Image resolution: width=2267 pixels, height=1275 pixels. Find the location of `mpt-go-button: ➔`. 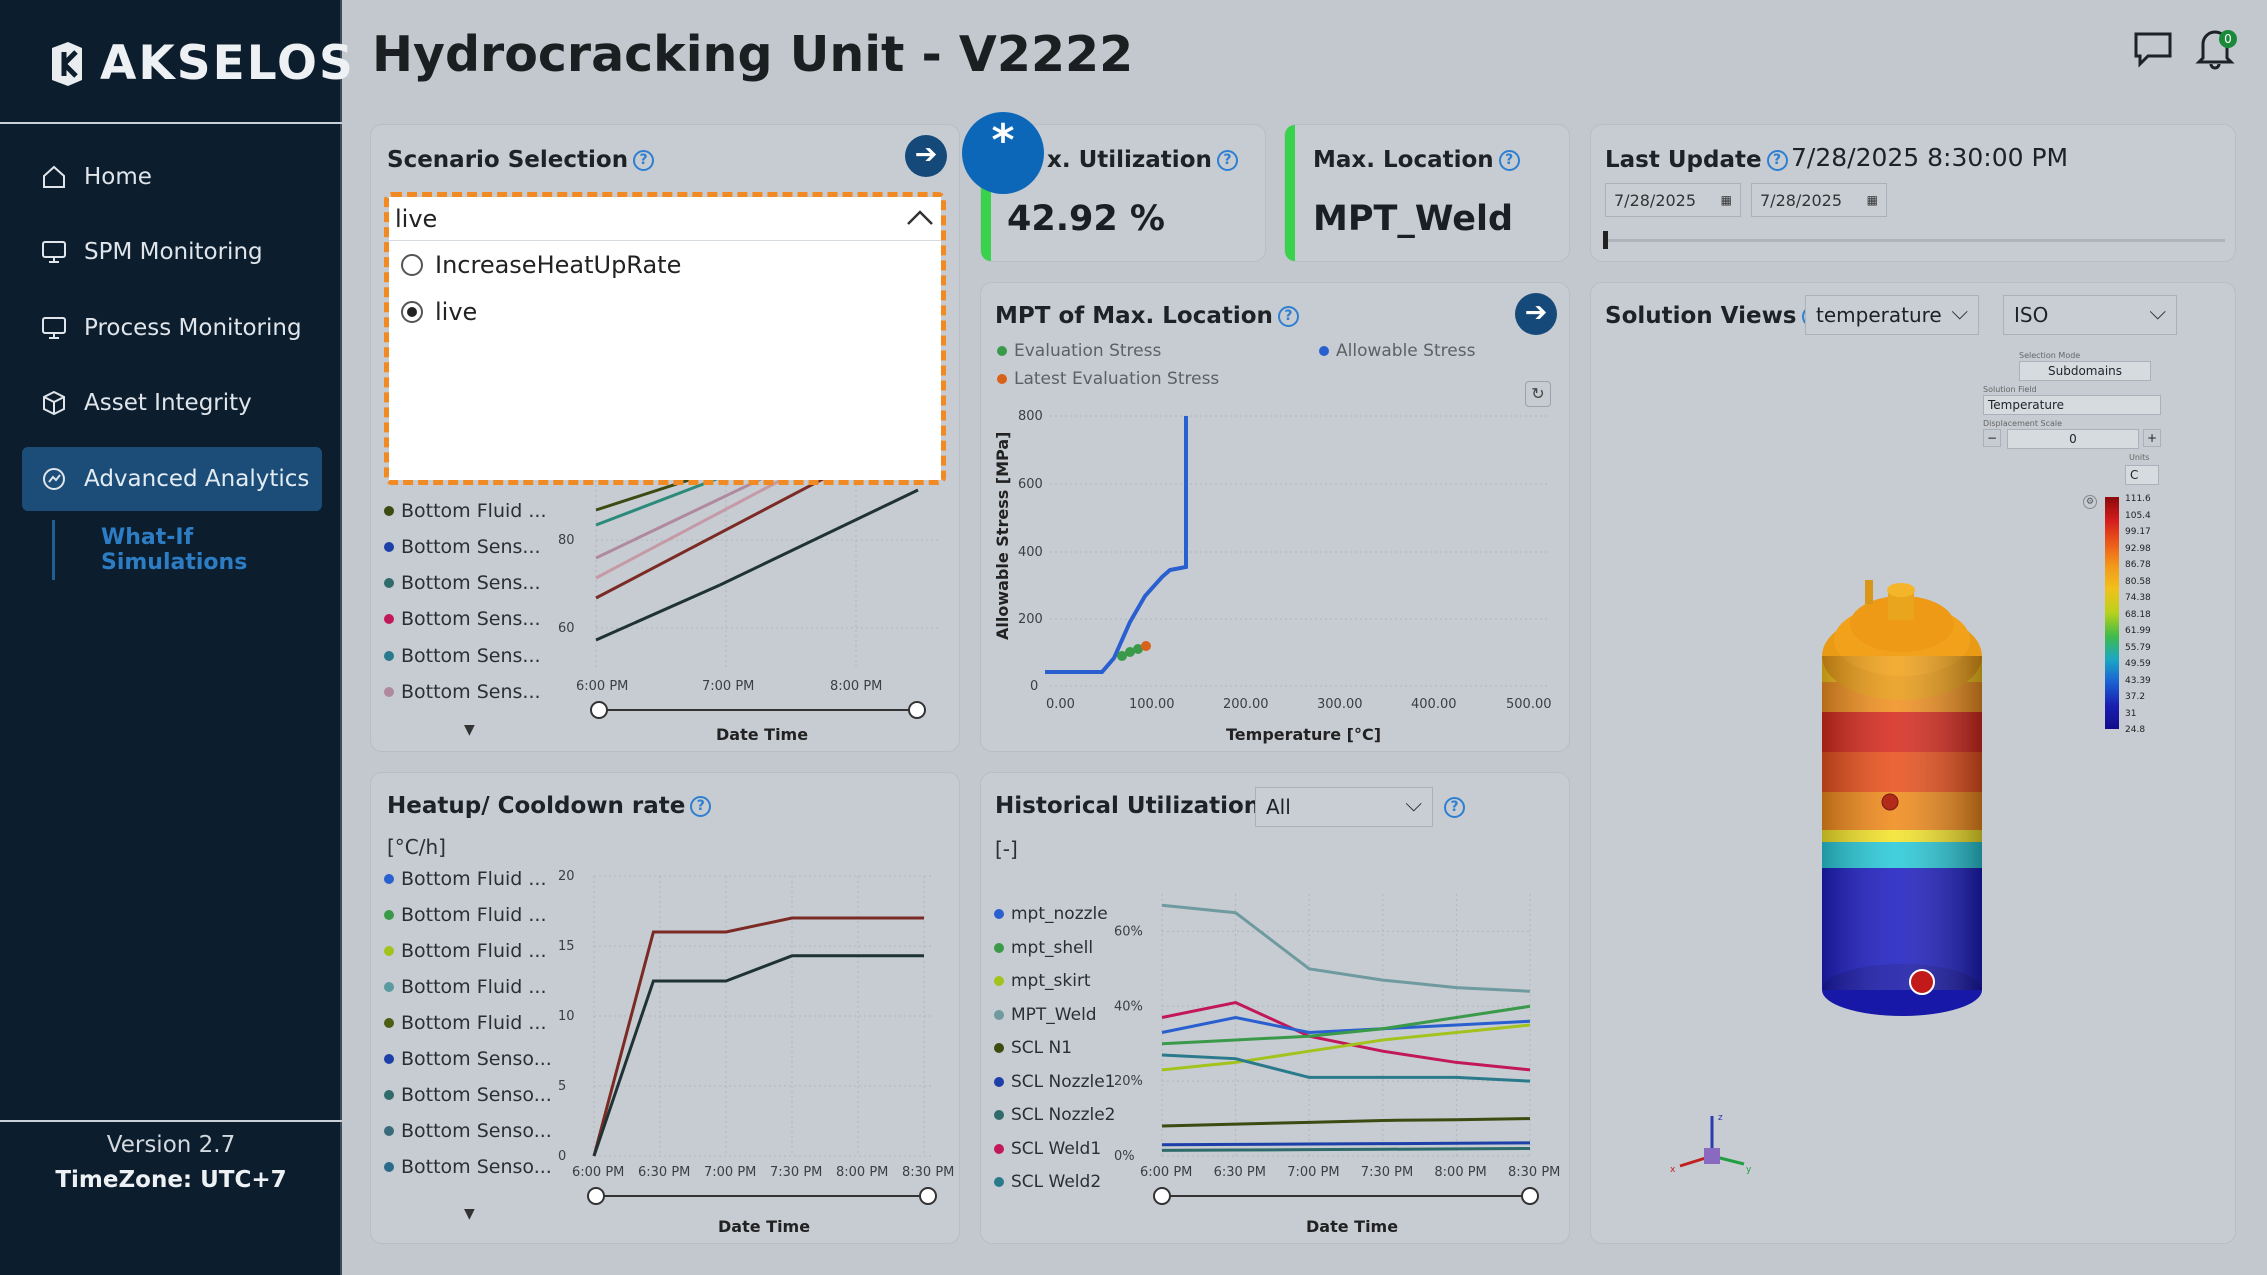

mpt-go-button: ➔ is located at coordinates (1536, 314).